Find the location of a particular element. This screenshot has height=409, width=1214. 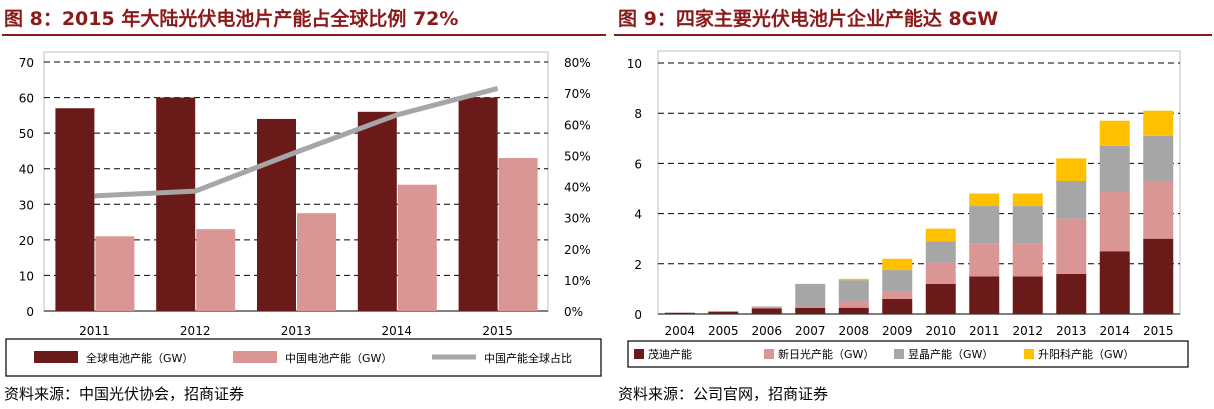

share-line is located at coordinates (296, 142).